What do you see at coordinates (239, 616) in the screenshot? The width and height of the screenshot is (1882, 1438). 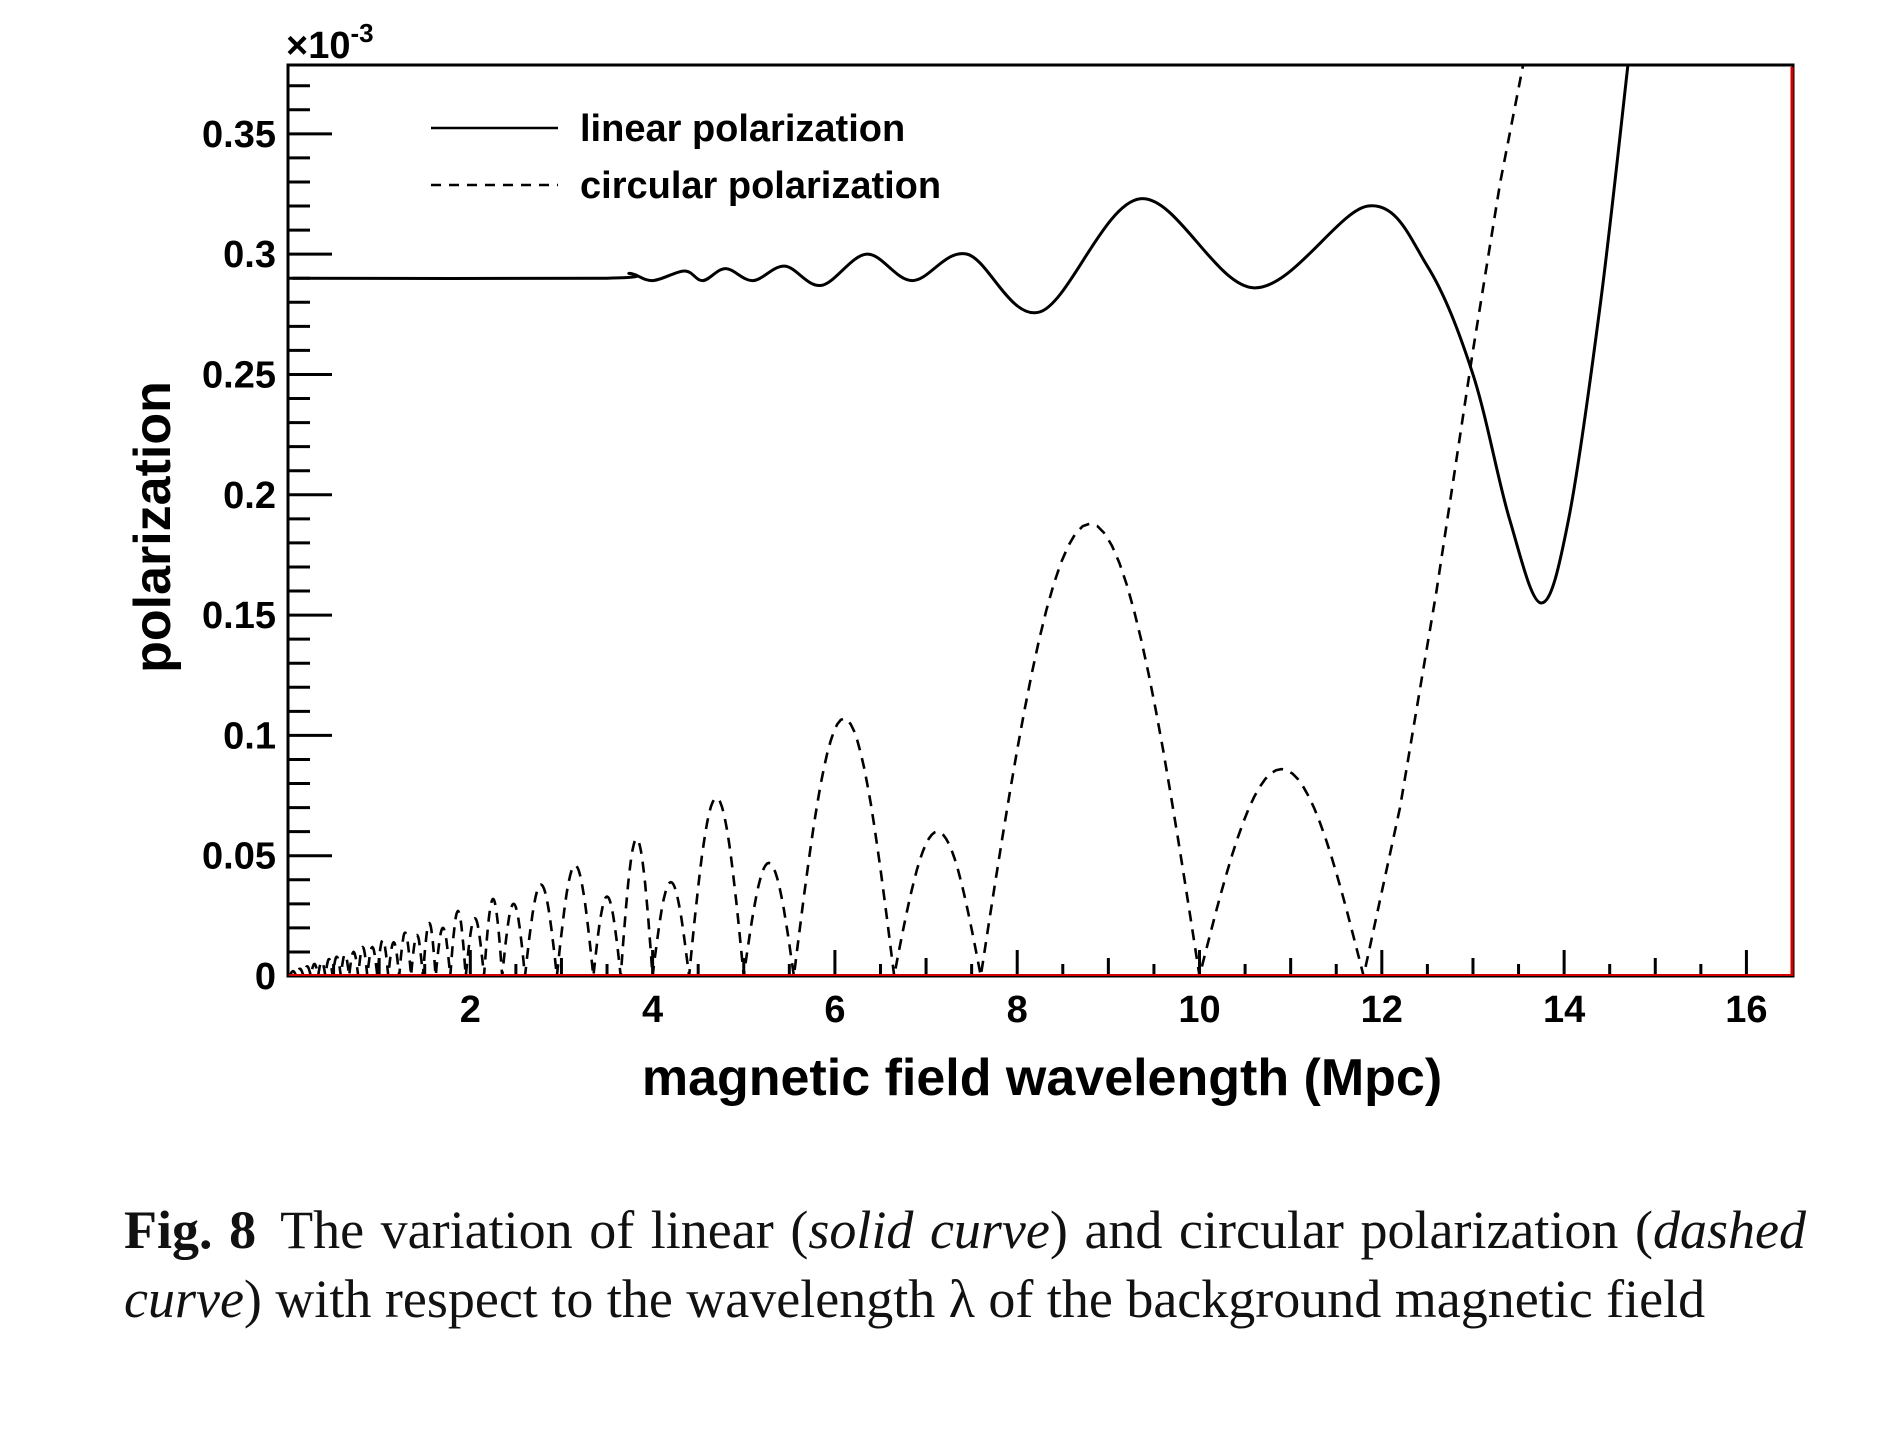 I see `y-tick-label: 0.15` at bounding box center [239, 616].